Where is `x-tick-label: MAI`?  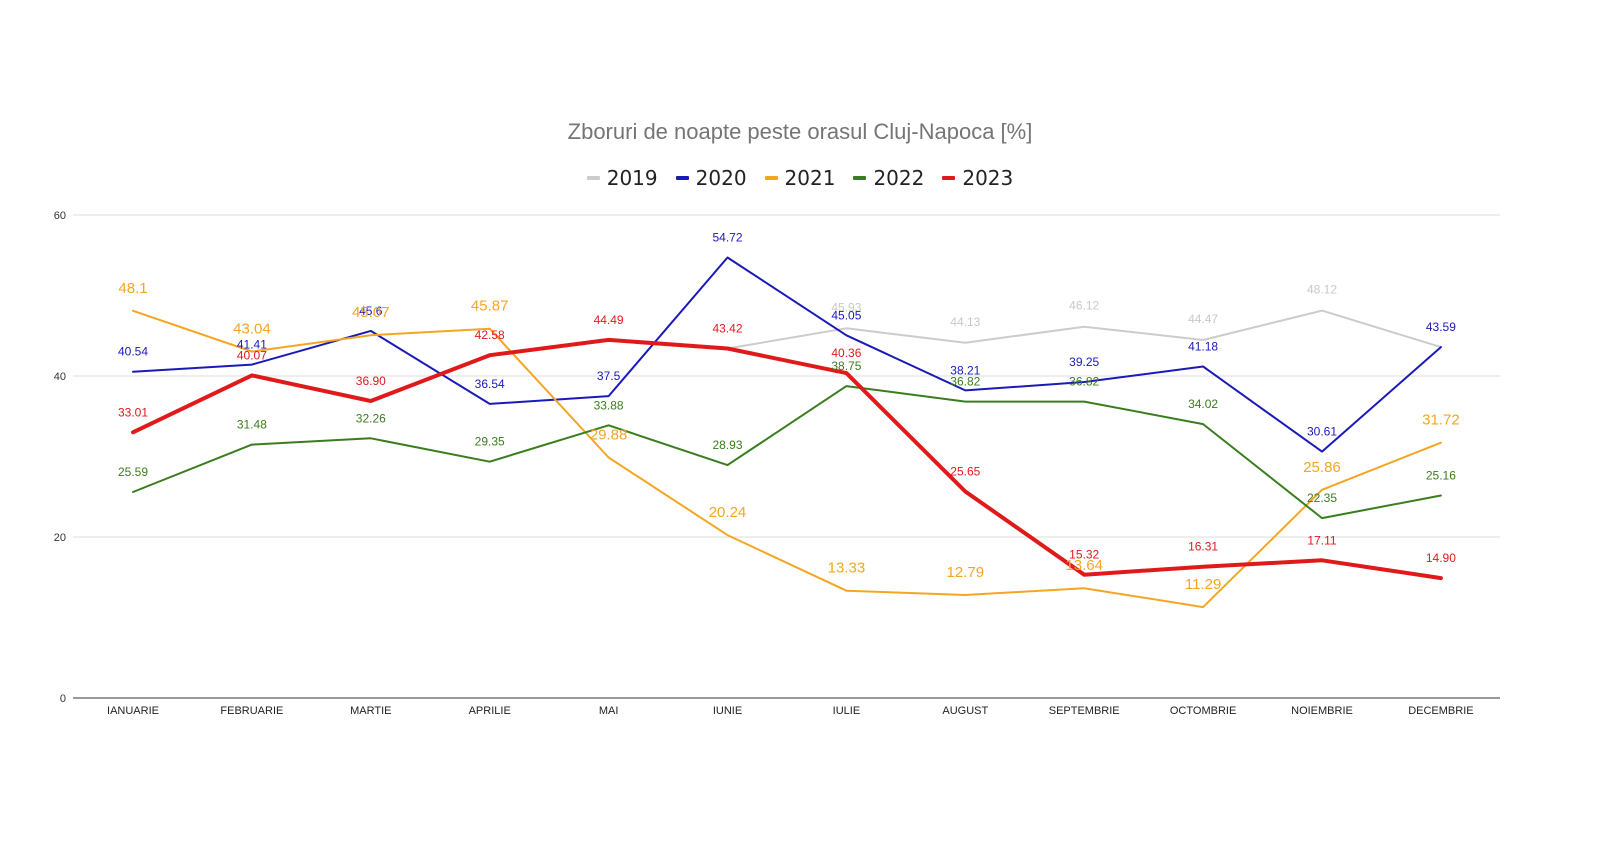 x-tick-label: MAI is located at coordinates (609, 711).